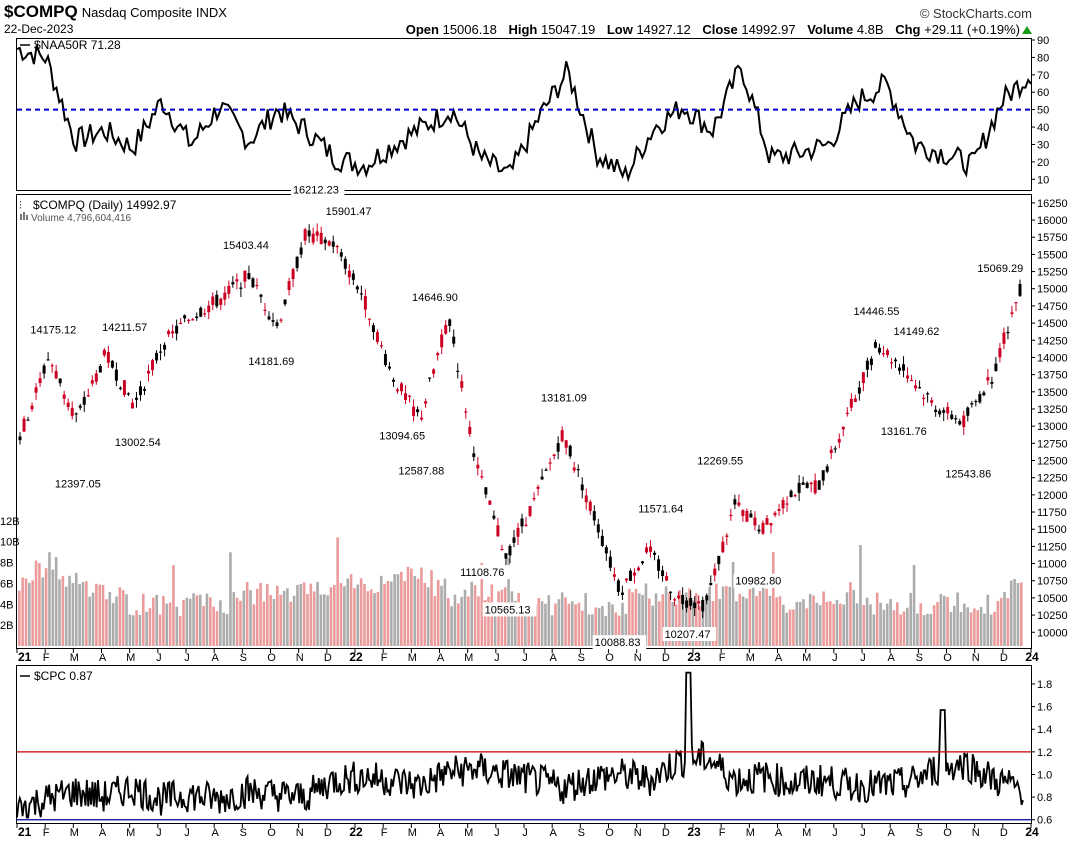  Describe the element at coordinates (25, 657) in the screenshot. I see `price-xtick-label: 21` at that location.